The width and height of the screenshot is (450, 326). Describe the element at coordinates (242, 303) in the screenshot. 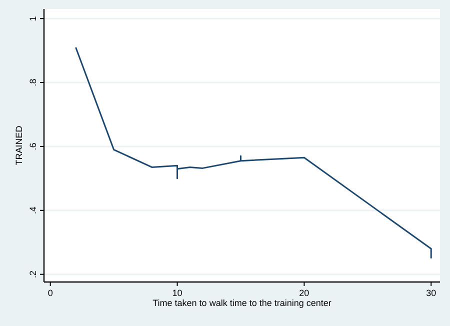

I see `x-axis-title: Time taken to walk time to the training center` at that location.